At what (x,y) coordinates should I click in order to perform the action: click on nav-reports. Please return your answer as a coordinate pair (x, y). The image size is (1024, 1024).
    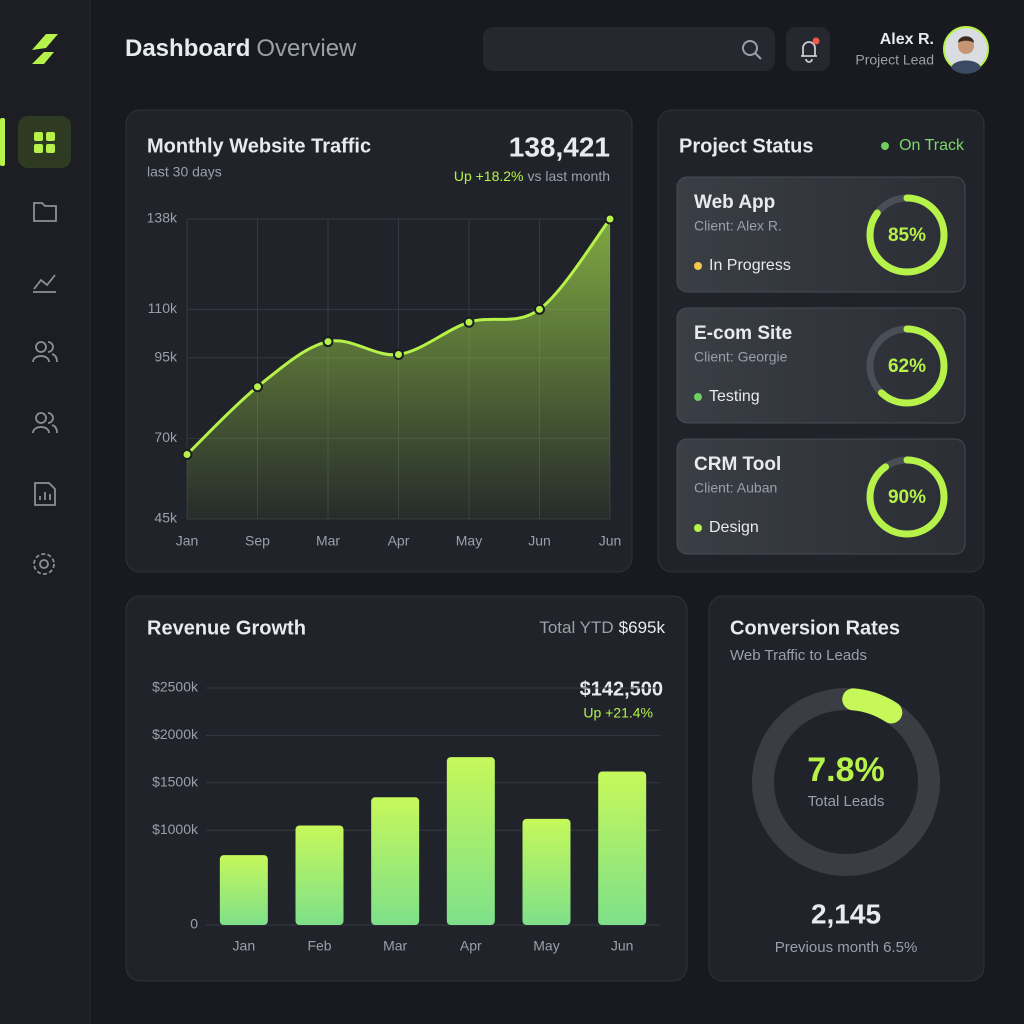
    Looking at the image, I should click on (45, 494).